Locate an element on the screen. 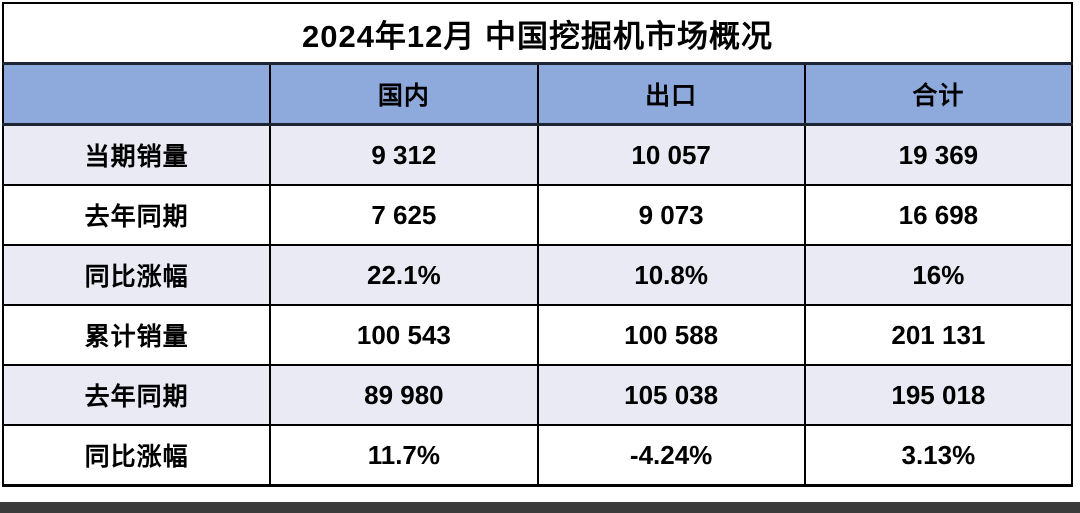  table-row: 去年同期 89 980 105 038 195 018 is located at coordinates (537, 395).